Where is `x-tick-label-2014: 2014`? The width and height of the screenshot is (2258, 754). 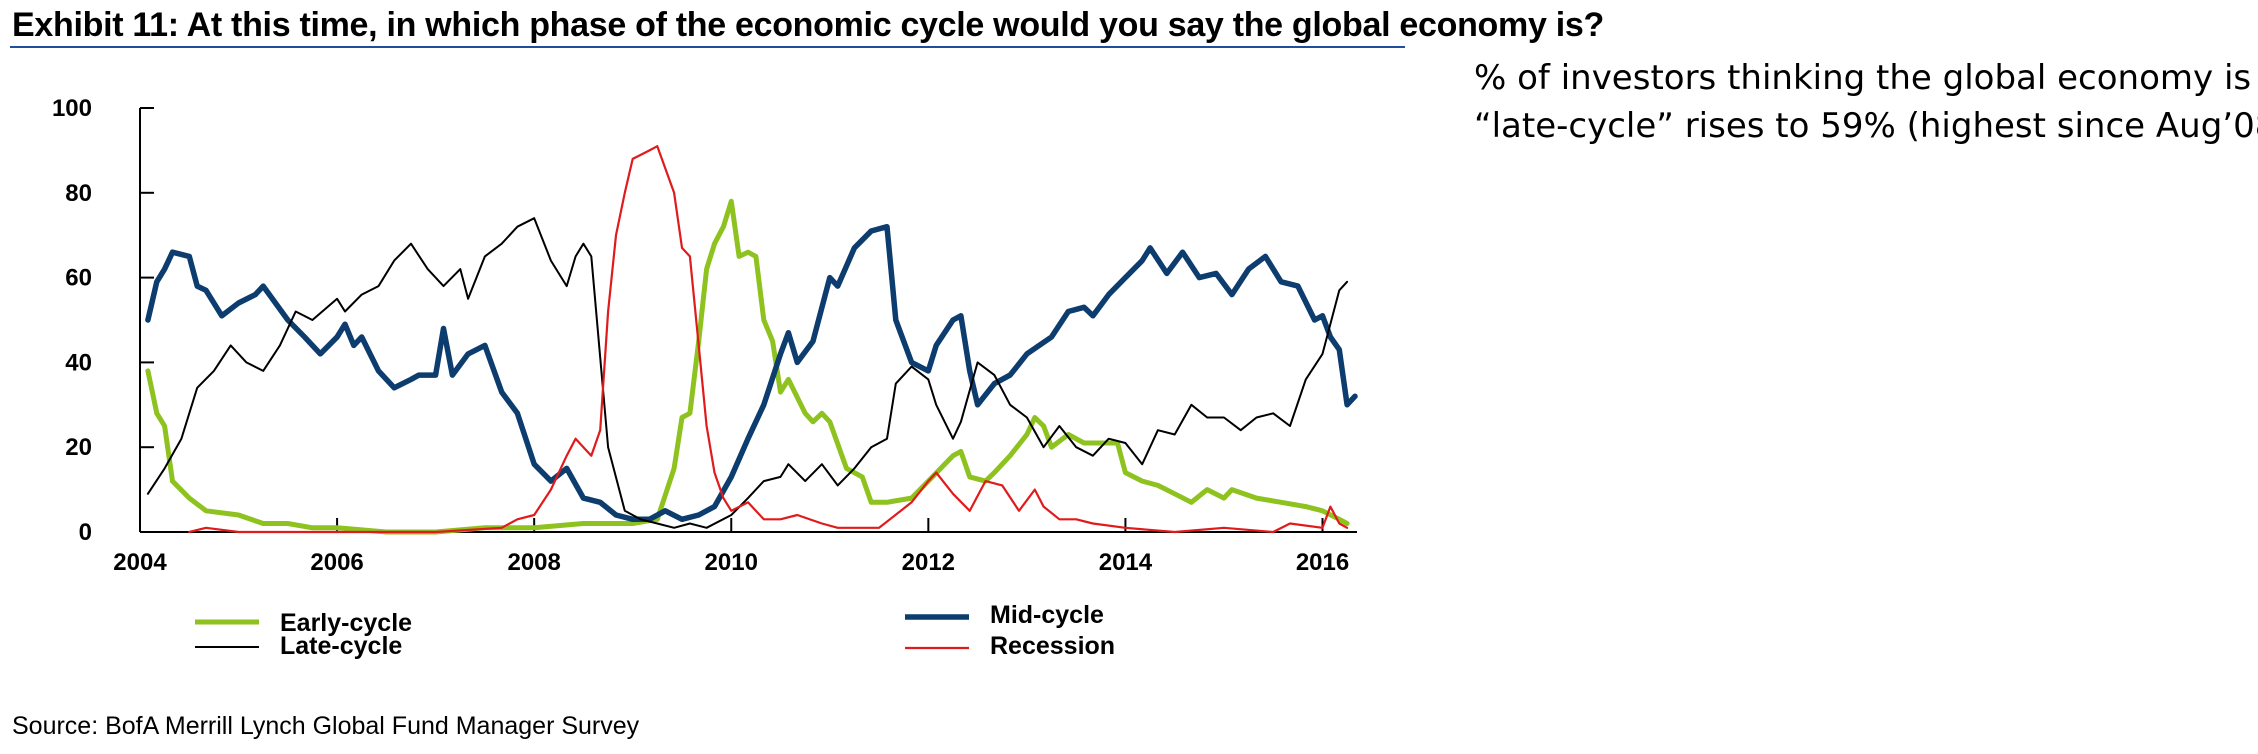 x-tick-label-2014: 2014 is located at coordinates (1126, 562).